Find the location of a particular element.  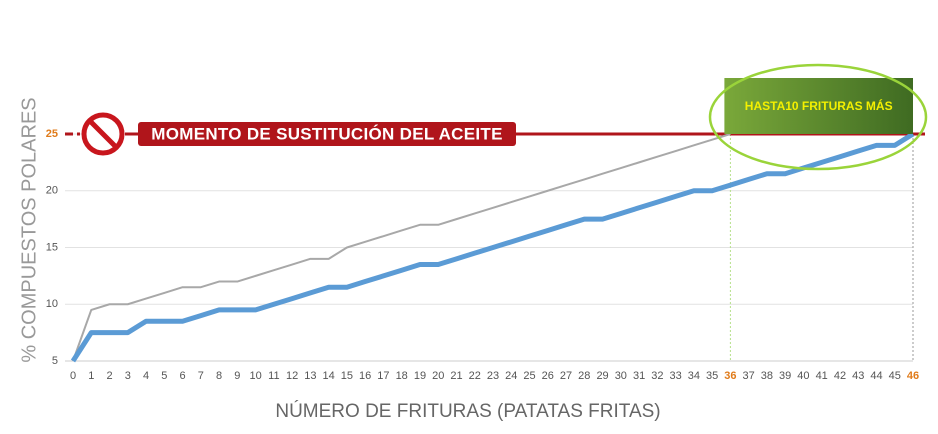

x-tick-label: 29 is located at coordinates (602, 376).